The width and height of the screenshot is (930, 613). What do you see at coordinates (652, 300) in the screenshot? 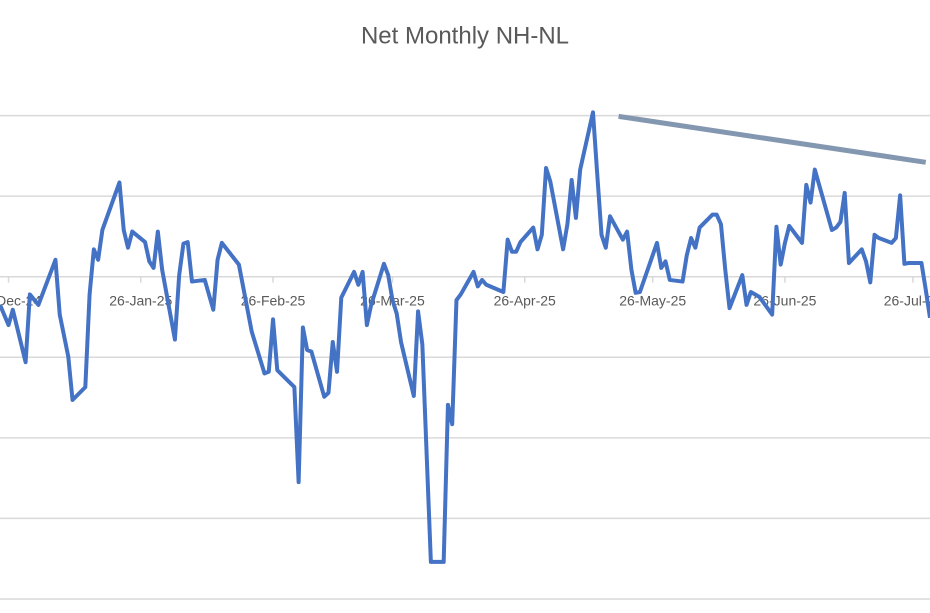
I see `x-tick-label: 26-May-25` at bounding box center [652, 300].